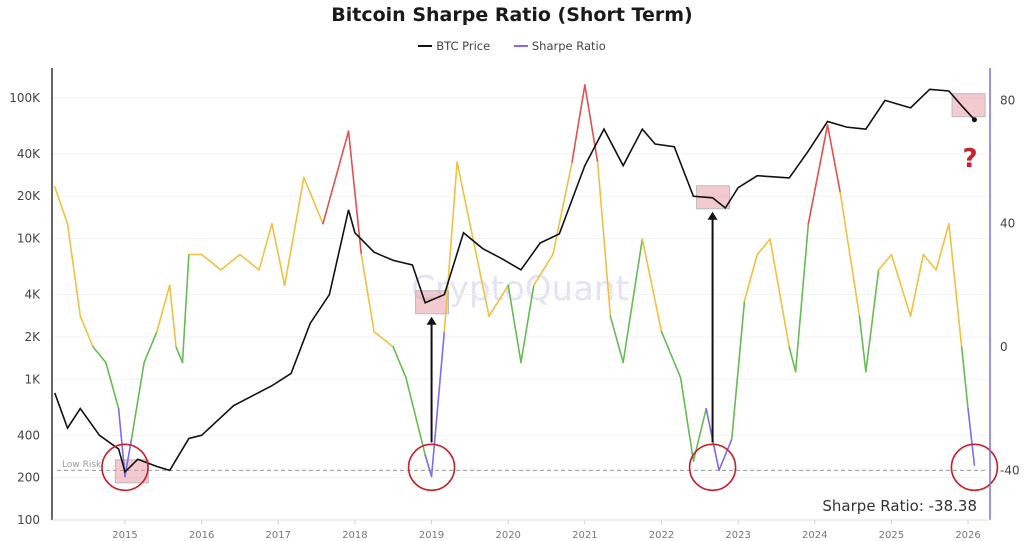  What do you see at coordinates (520, 46) in the screenshot?
I see `legend-swatch` at bounding box center [520, 46].